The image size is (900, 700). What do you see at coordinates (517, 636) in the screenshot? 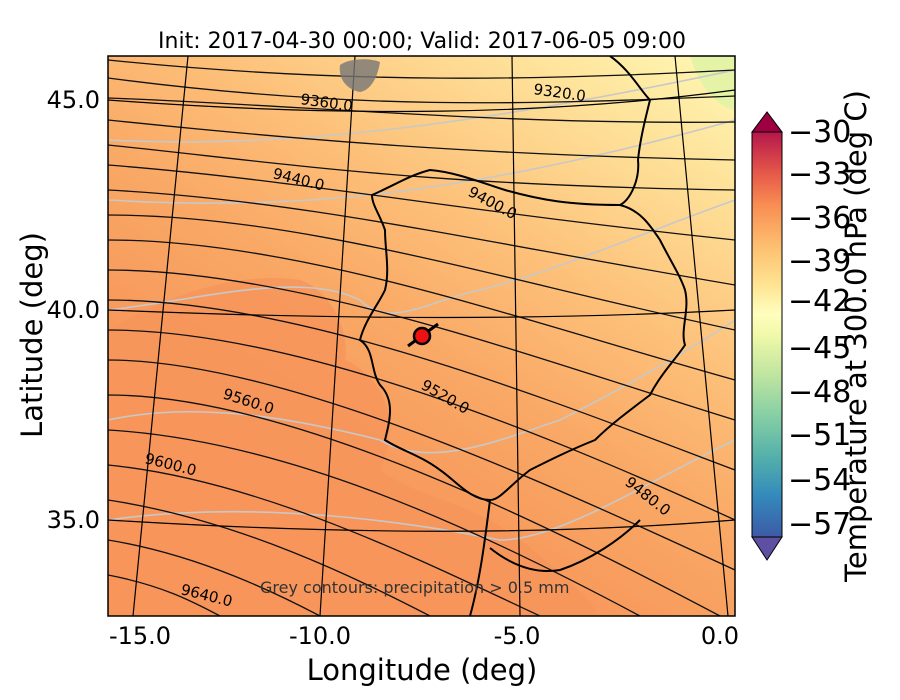
I see `x-tick-neg5: -5.0` at bounding box center [517, 636].